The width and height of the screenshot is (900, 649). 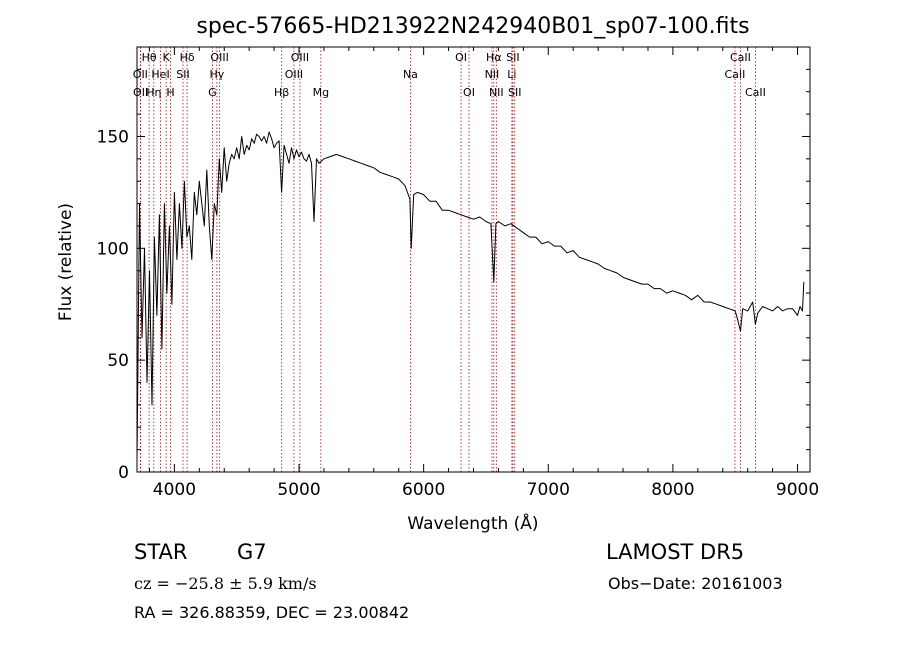 I want to click on spectral-line-label: K, so click(x=167, y=57).